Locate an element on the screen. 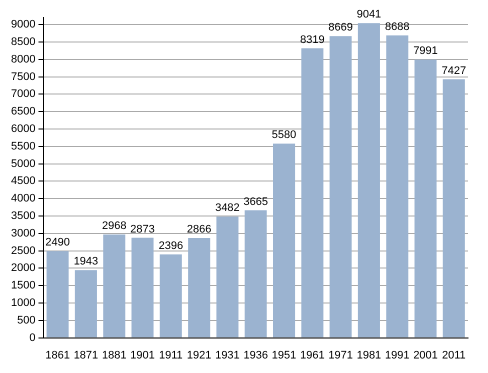 This screenshot has height=373, width=488. y-tick-label: 2000 is located at coordinates (23, 268).